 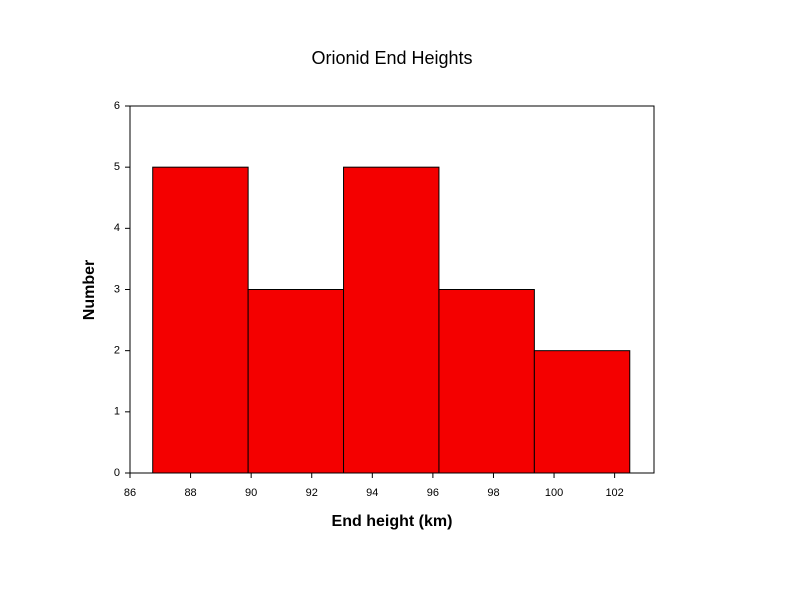 I want to click on x-tick-label: 98, so click(x=493, y=493).